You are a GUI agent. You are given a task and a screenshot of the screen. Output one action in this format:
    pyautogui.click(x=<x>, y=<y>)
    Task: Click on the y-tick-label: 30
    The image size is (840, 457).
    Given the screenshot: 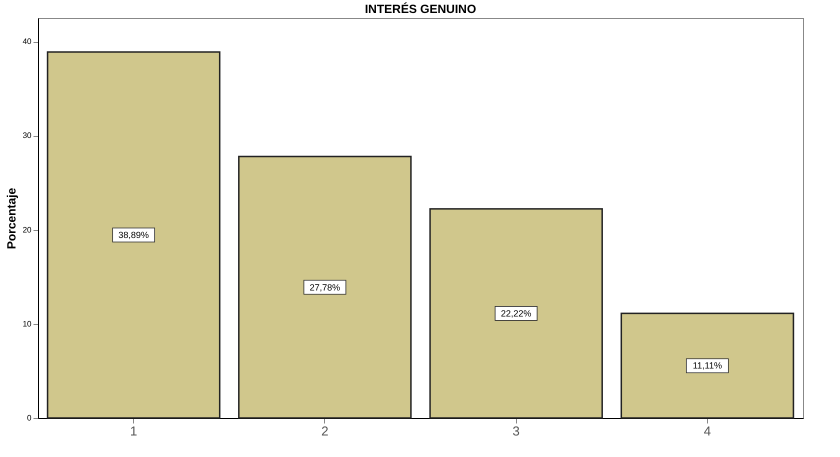 What is the action you would take?
    pyautogui.click(x=27, y=135)
    